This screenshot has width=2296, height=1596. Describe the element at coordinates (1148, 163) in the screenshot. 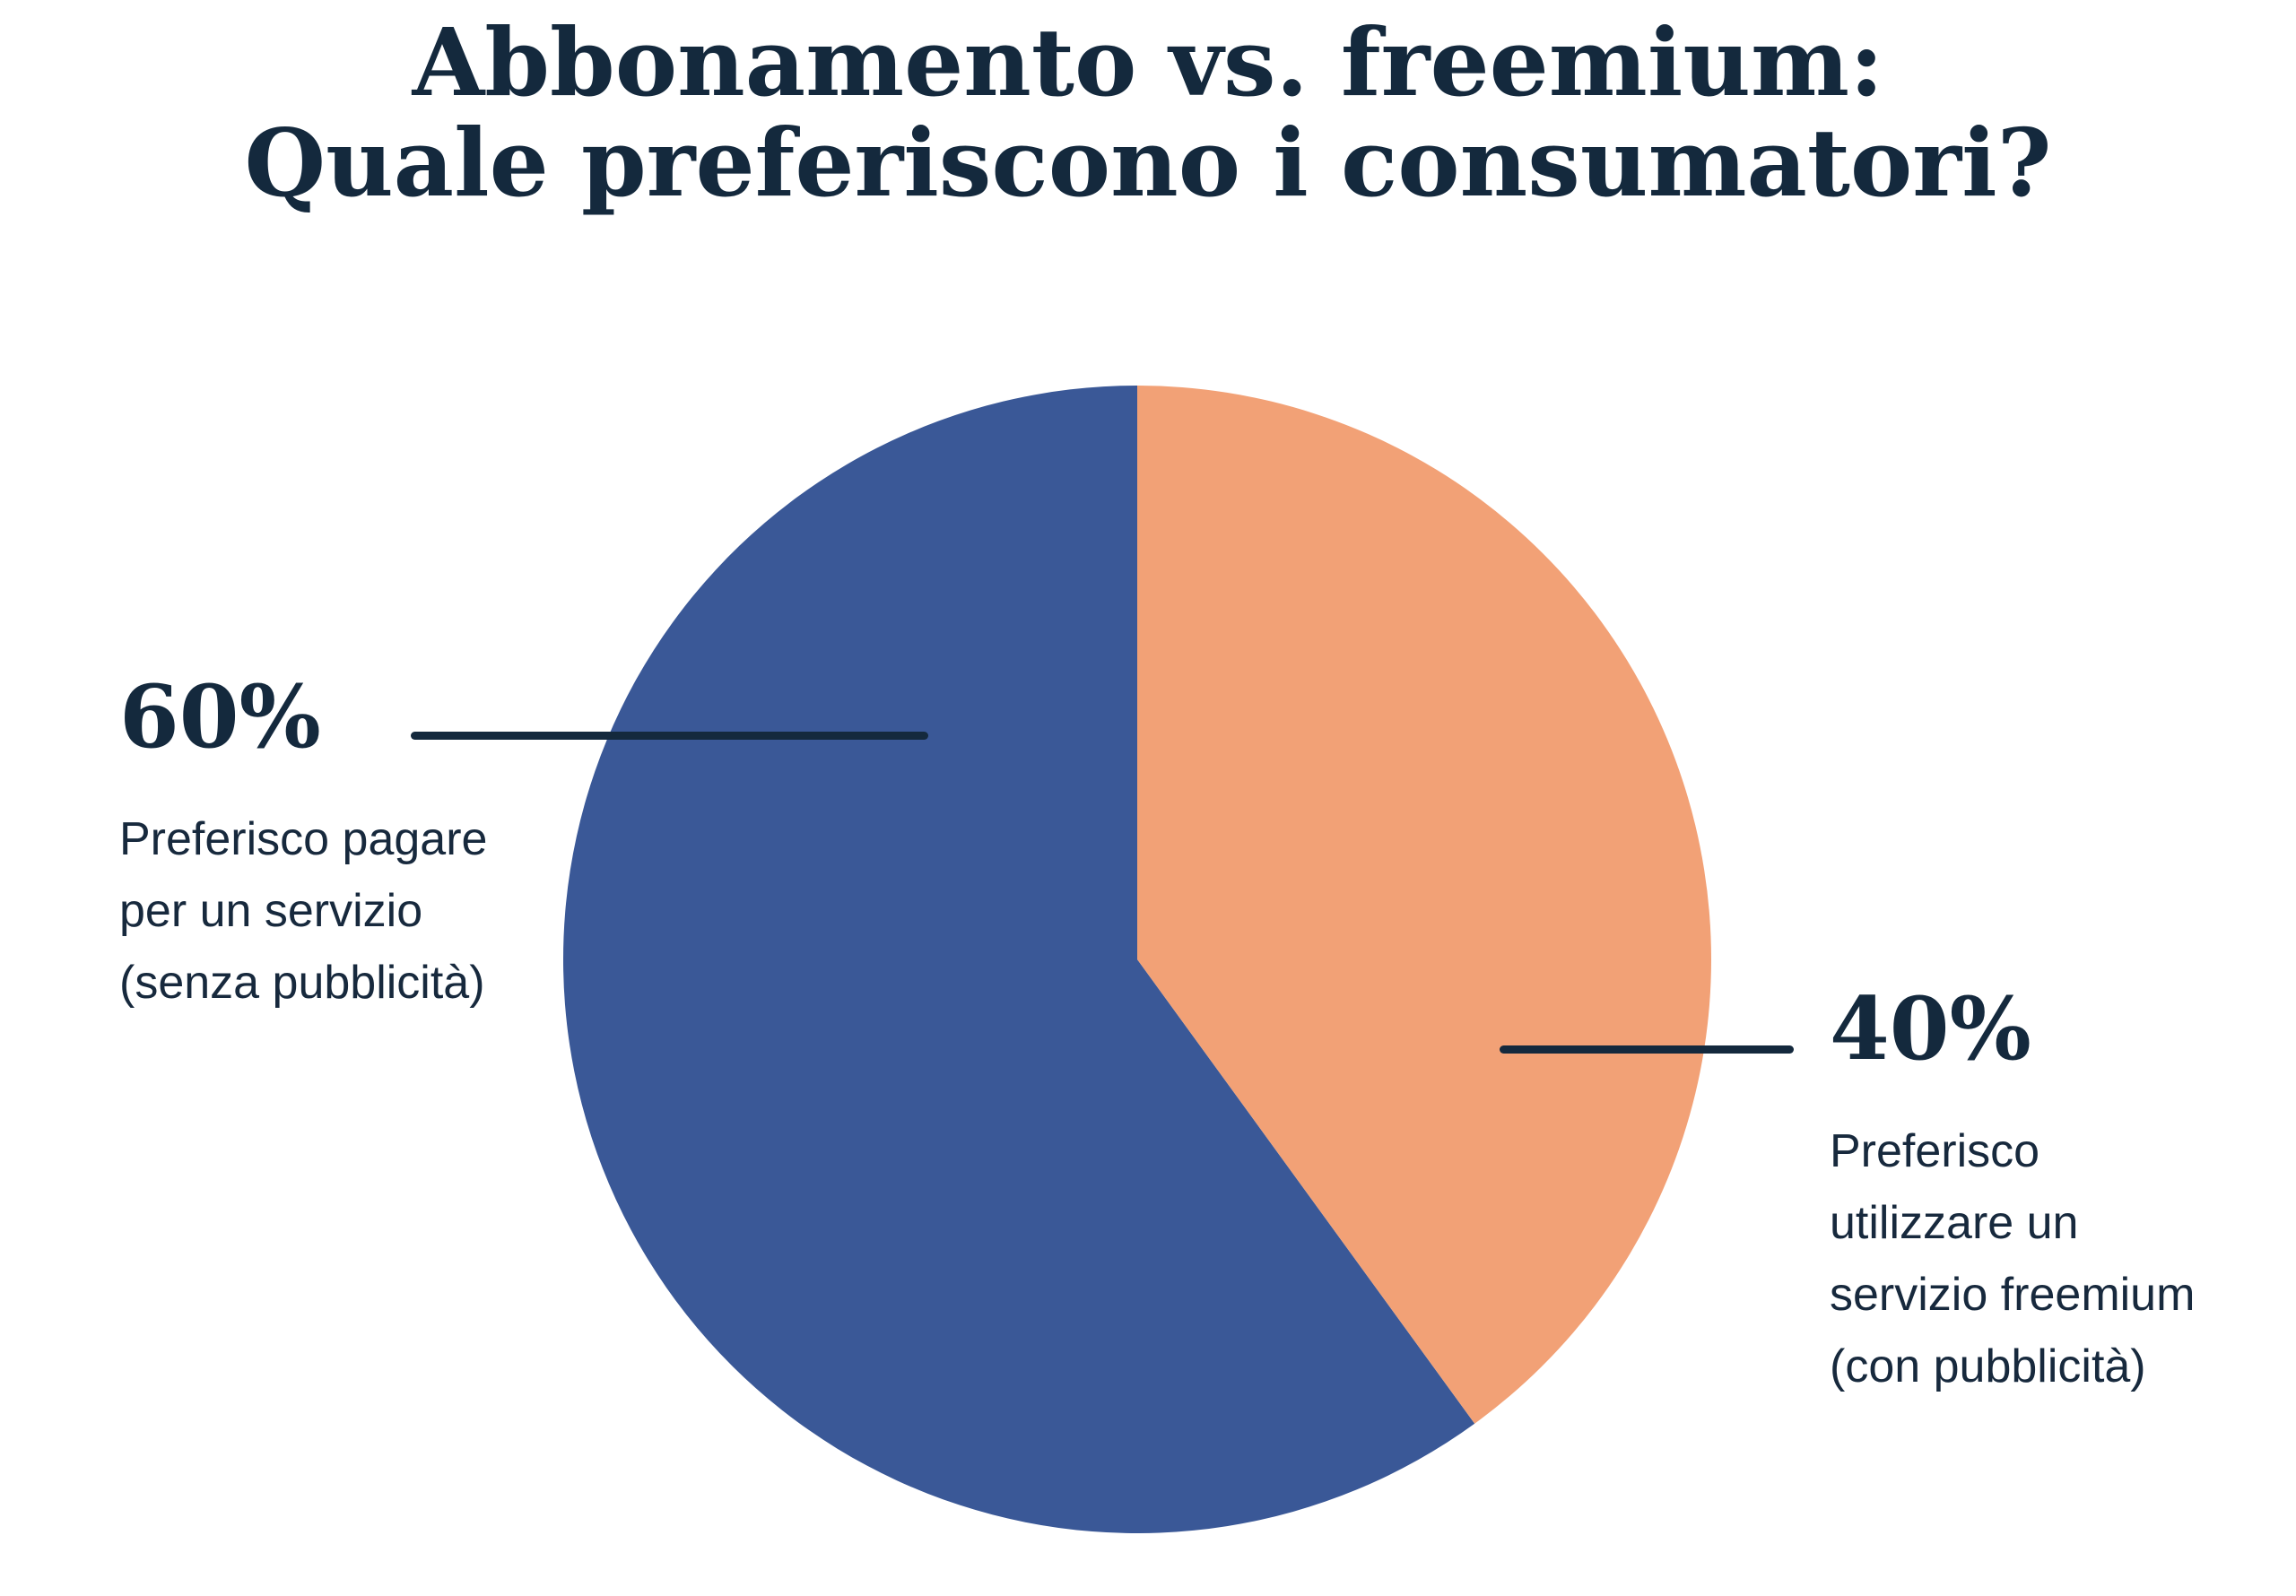

I see `chart-title-line-2: Quale preferiscono i consumatori?` at that location.